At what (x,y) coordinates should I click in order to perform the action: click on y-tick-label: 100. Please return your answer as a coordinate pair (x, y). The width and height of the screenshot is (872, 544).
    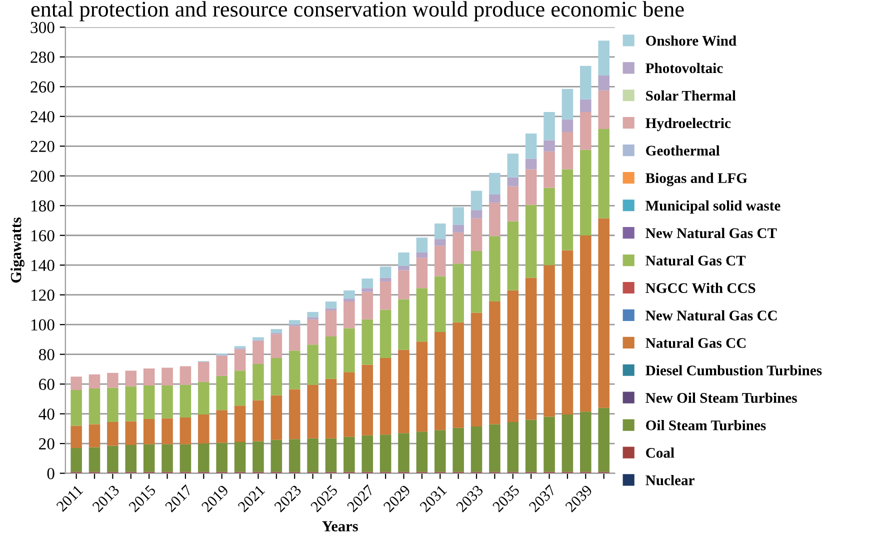
    Looking at the image, I should click on (42, 325).